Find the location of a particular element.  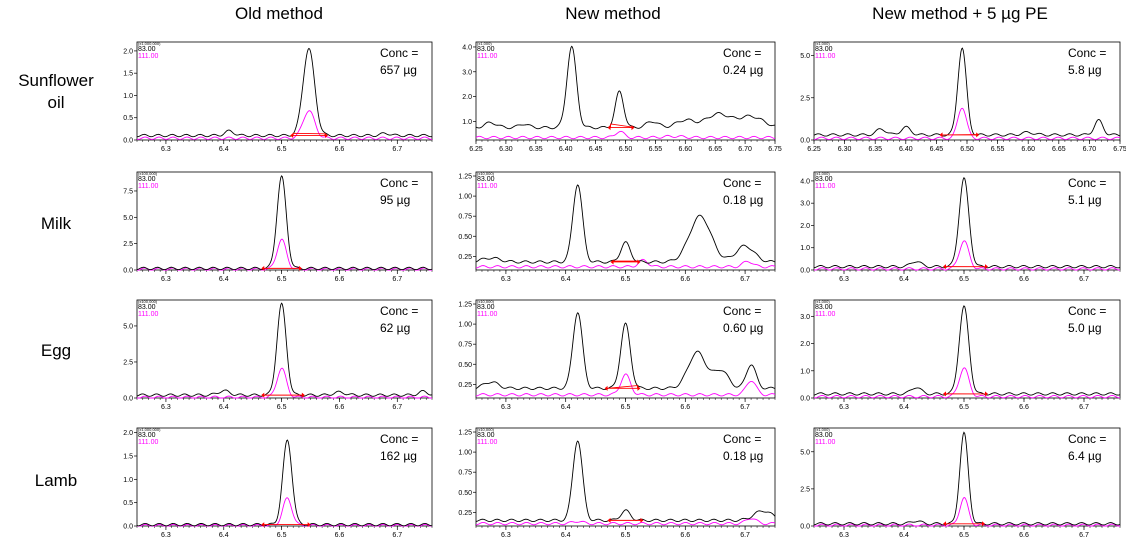

x-tick-label: 6.30 is located at coordinates (506, 149).